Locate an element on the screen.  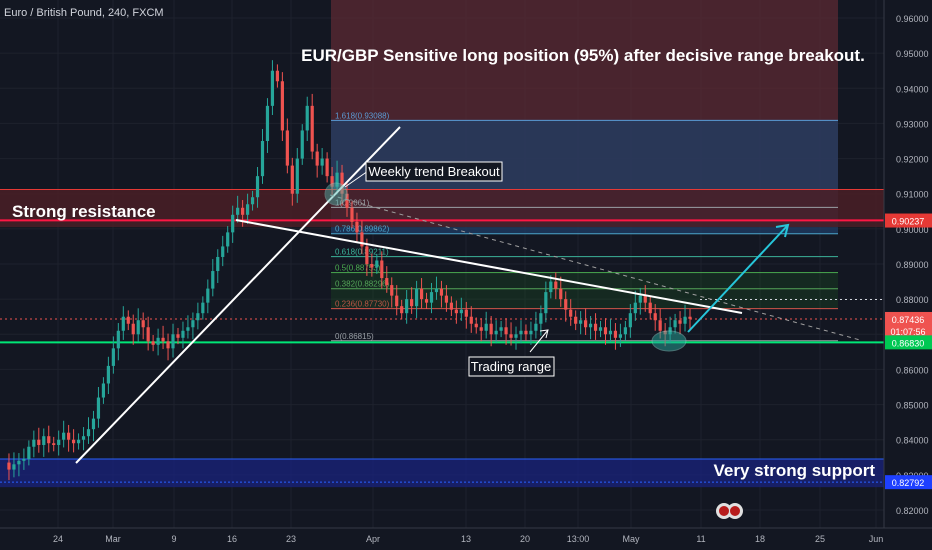
breakout-pointer is located at coordinates (356, 179).